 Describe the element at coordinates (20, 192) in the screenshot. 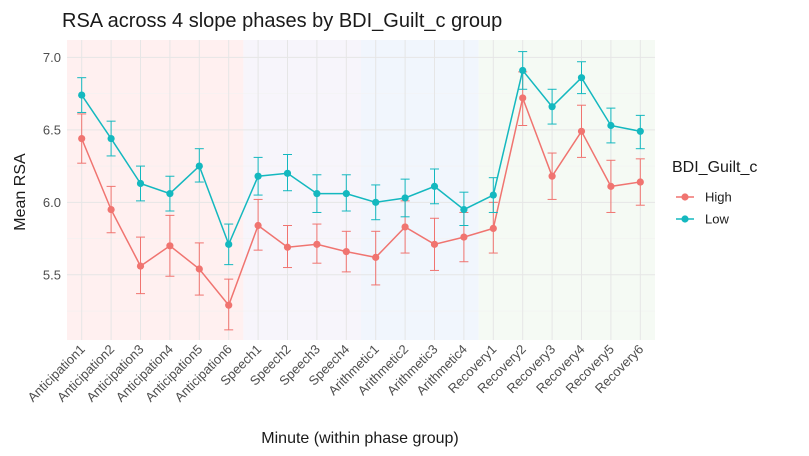

I see `y-axis-title: Mean RSA` at that location.